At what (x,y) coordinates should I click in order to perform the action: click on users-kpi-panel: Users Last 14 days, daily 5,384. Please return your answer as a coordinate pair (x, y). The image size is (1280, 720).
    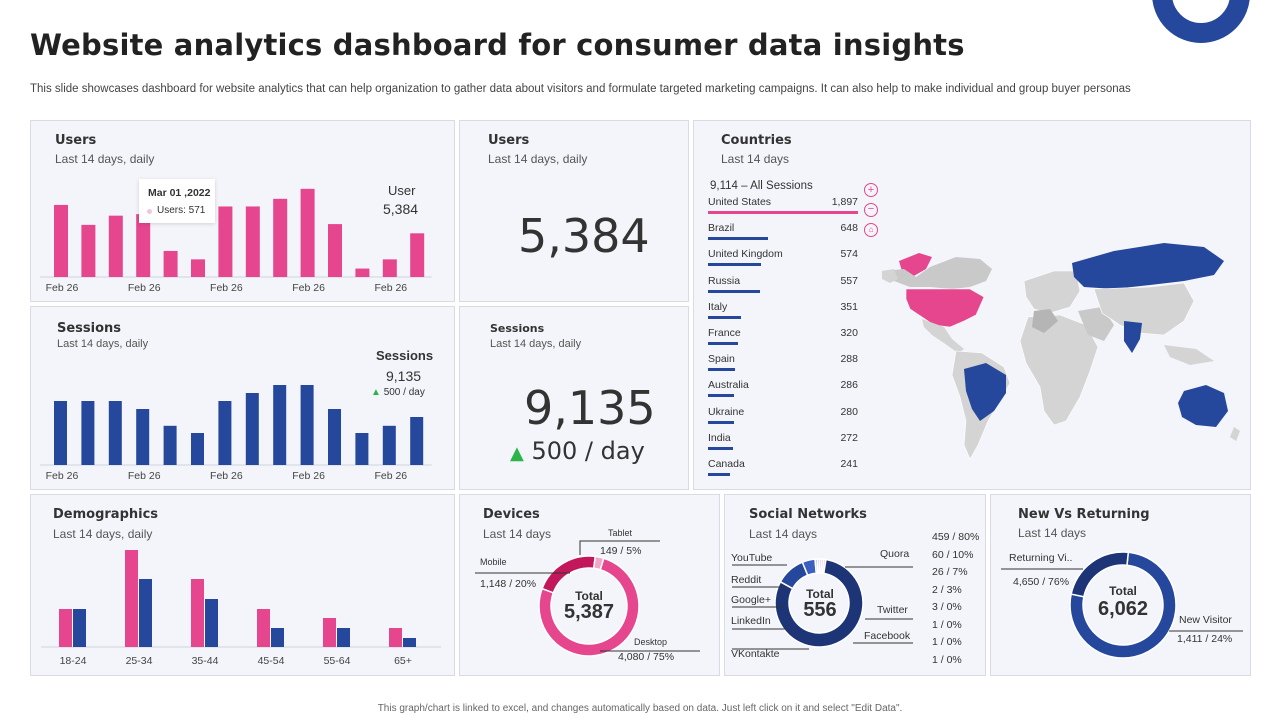
    Looking at the image, I should click on (574, 211).